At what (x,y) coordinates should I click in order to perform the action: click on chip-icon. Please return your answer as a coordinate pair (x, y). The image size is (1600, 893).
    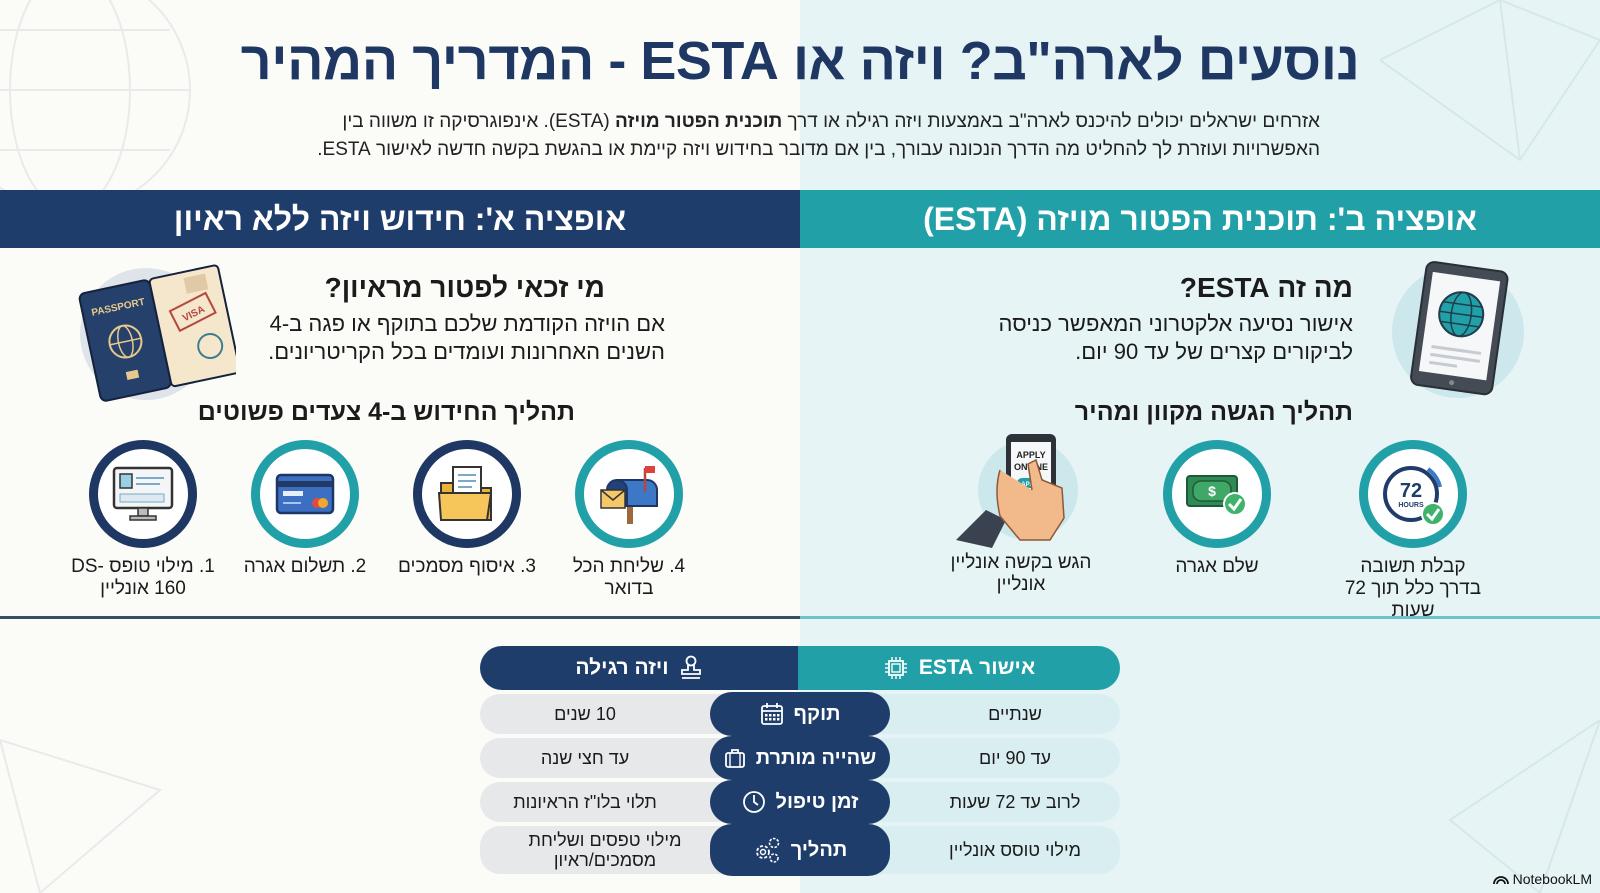
    Looking at the image, I should click on (895, 668).